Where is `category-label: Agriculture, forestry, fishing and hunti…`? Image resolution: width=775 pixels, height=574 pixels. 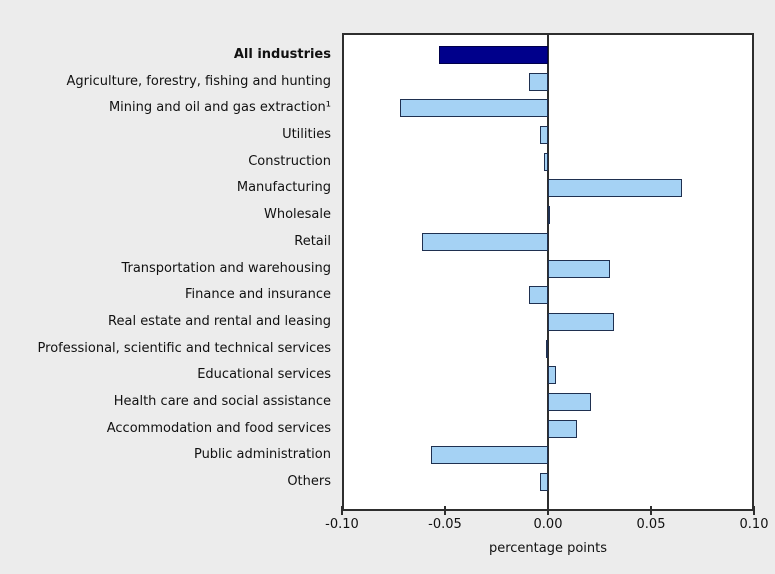
category-label: Agriculture, forestry, fishing and hunti… is located at coordinates (198, 81).